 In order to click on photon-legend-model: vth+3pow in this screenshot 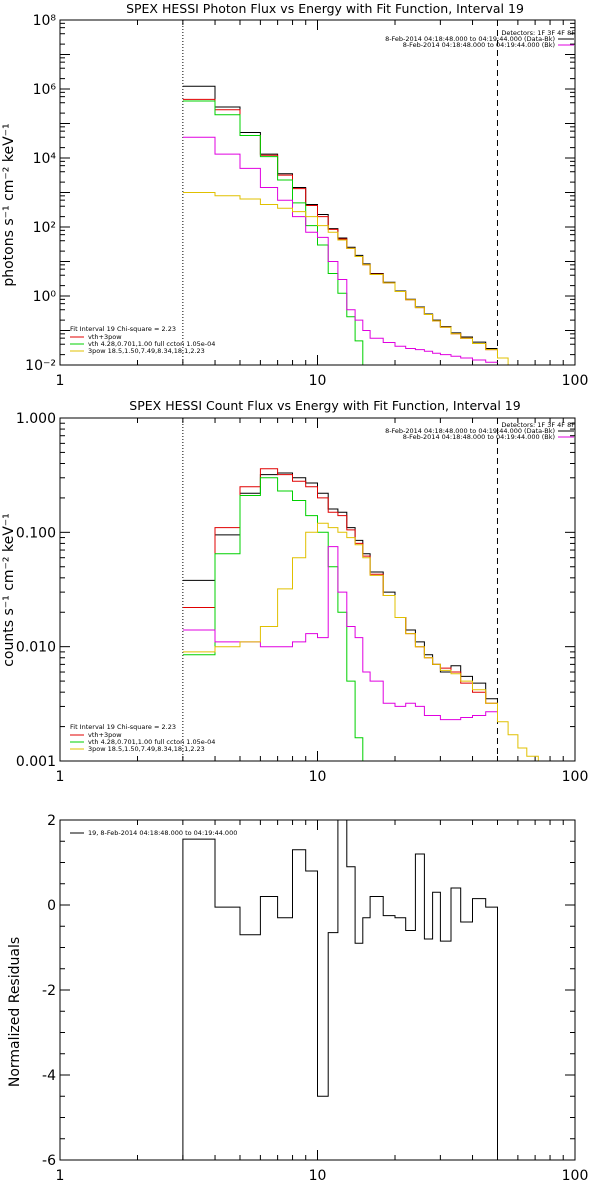, I will do `click(105, 337)`.